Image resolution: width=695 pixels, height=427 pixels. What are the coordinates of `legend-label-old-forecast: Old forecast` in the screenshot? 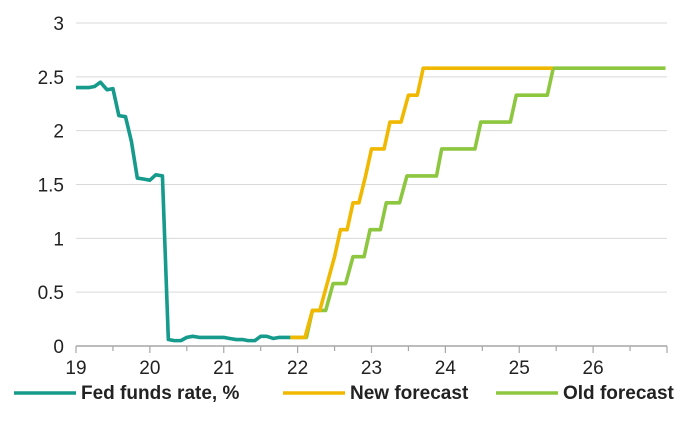 It's located at (619, 393).